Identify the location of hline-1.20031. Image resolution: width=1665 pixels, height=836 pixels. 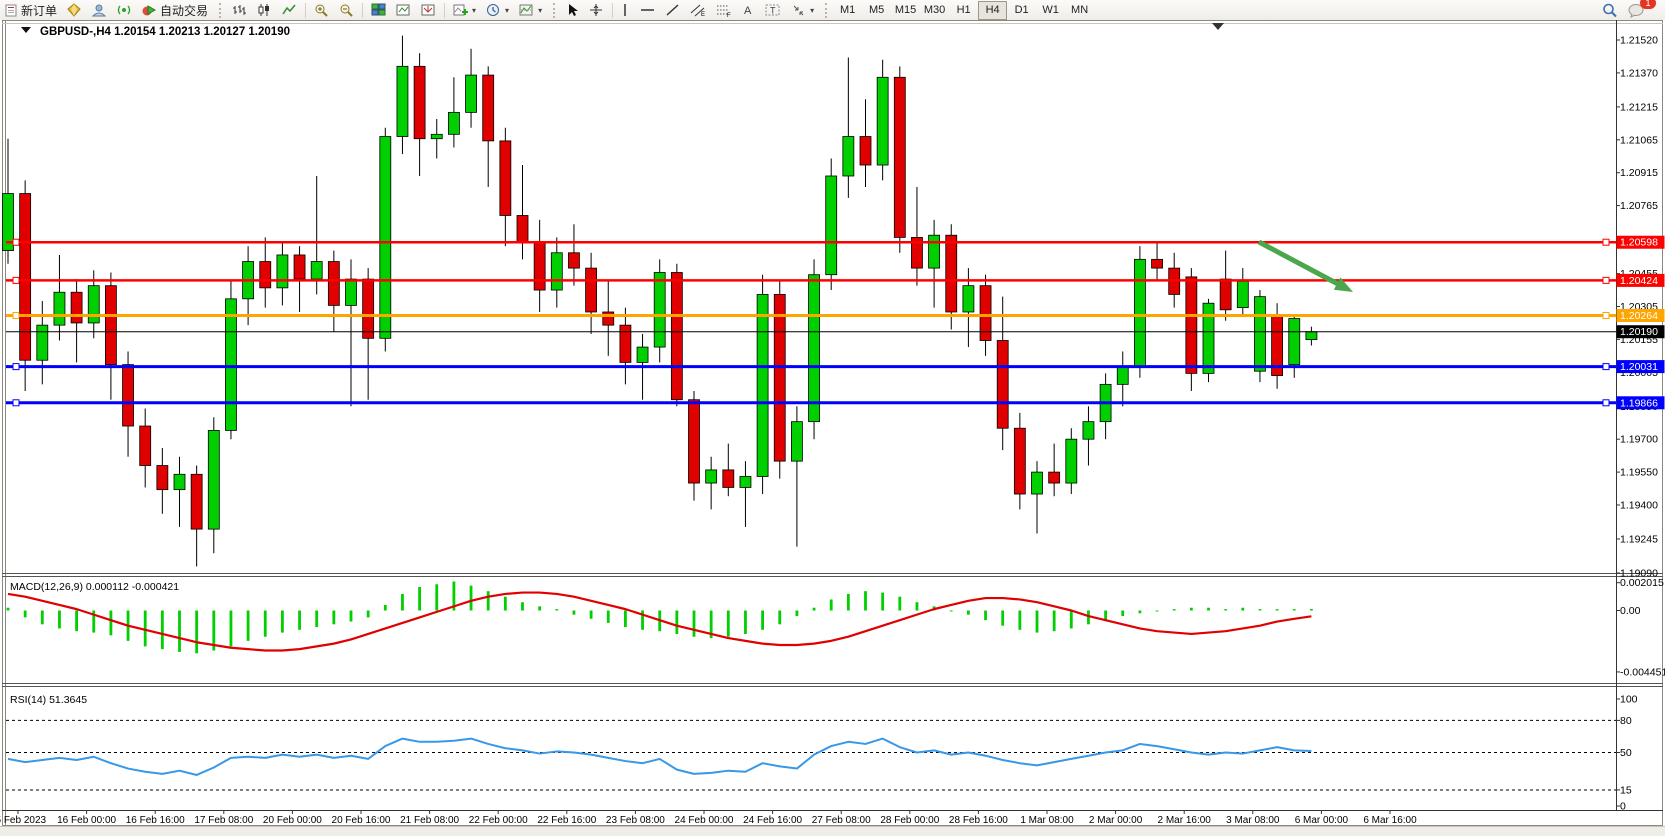
(811, 367).